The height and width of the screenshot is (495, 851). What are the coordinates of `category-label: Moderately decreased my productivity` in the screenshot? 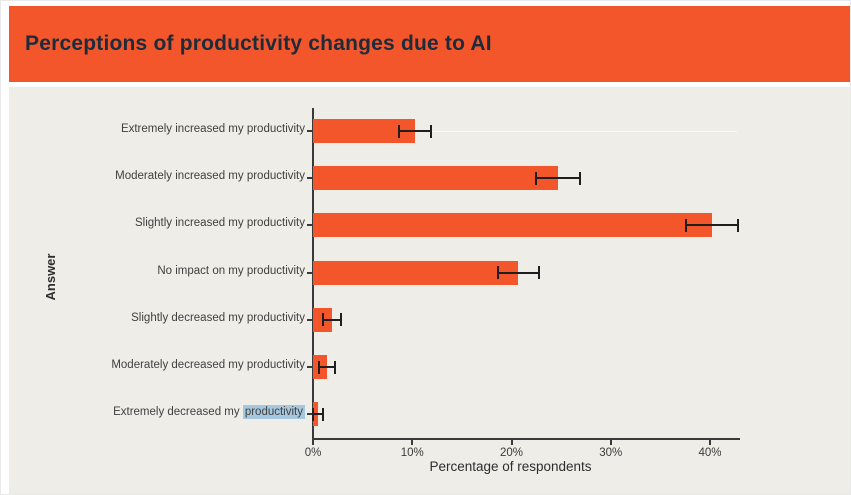 It's located at (208, 365).